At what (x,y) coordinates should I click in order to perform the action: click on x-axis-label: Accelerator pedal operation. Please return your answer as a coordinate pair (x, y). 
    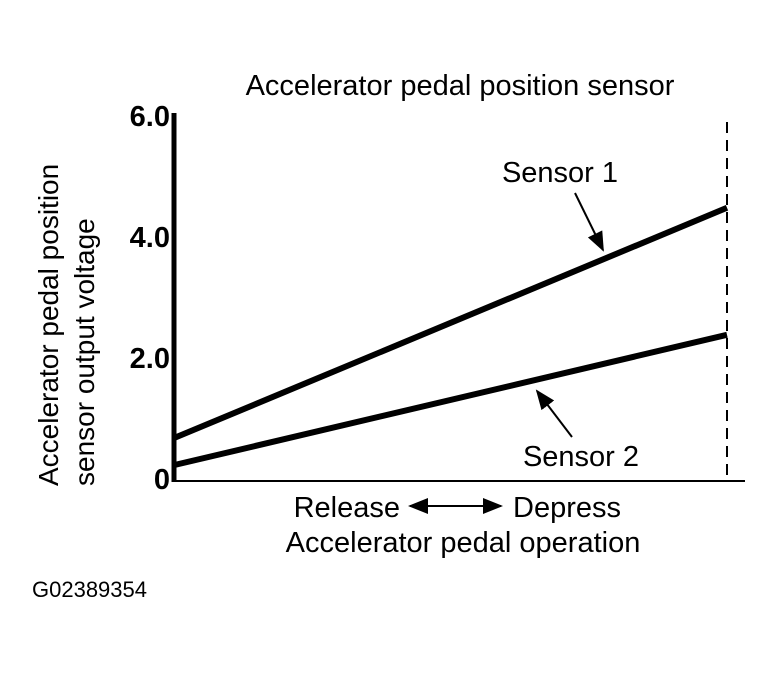
    Looking at the image, I should click on (463, 543).